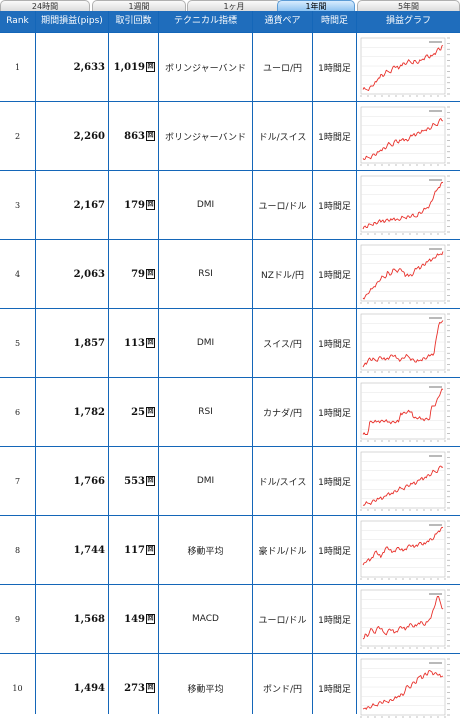 This screenshot has height=722, width=460. What do you see at coordinates (234, 5) in the screenshot?
I see `tab-1month: 1ヶ月` at bounding box center [234, 5].